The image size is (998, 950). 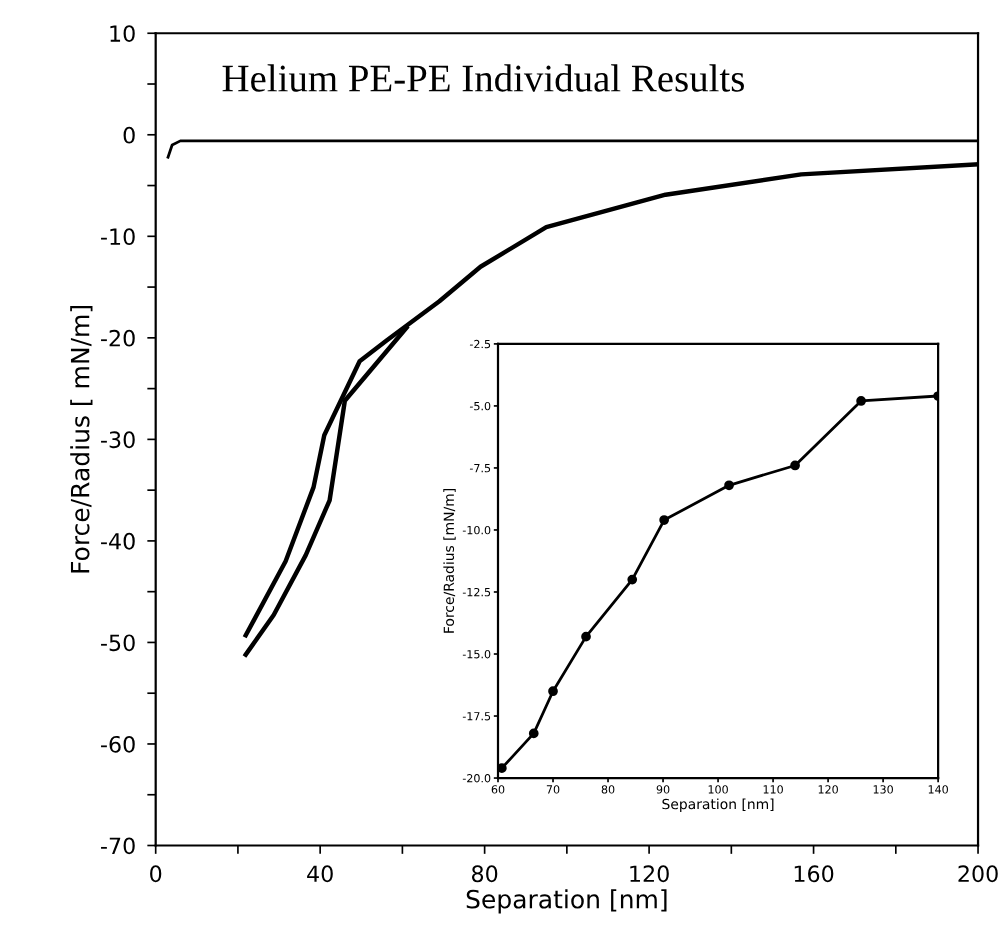 What do you see at coordinates (814, 874) in the screenshot?
I see `x-tick-label: 160` at bounding box center [814, 874].